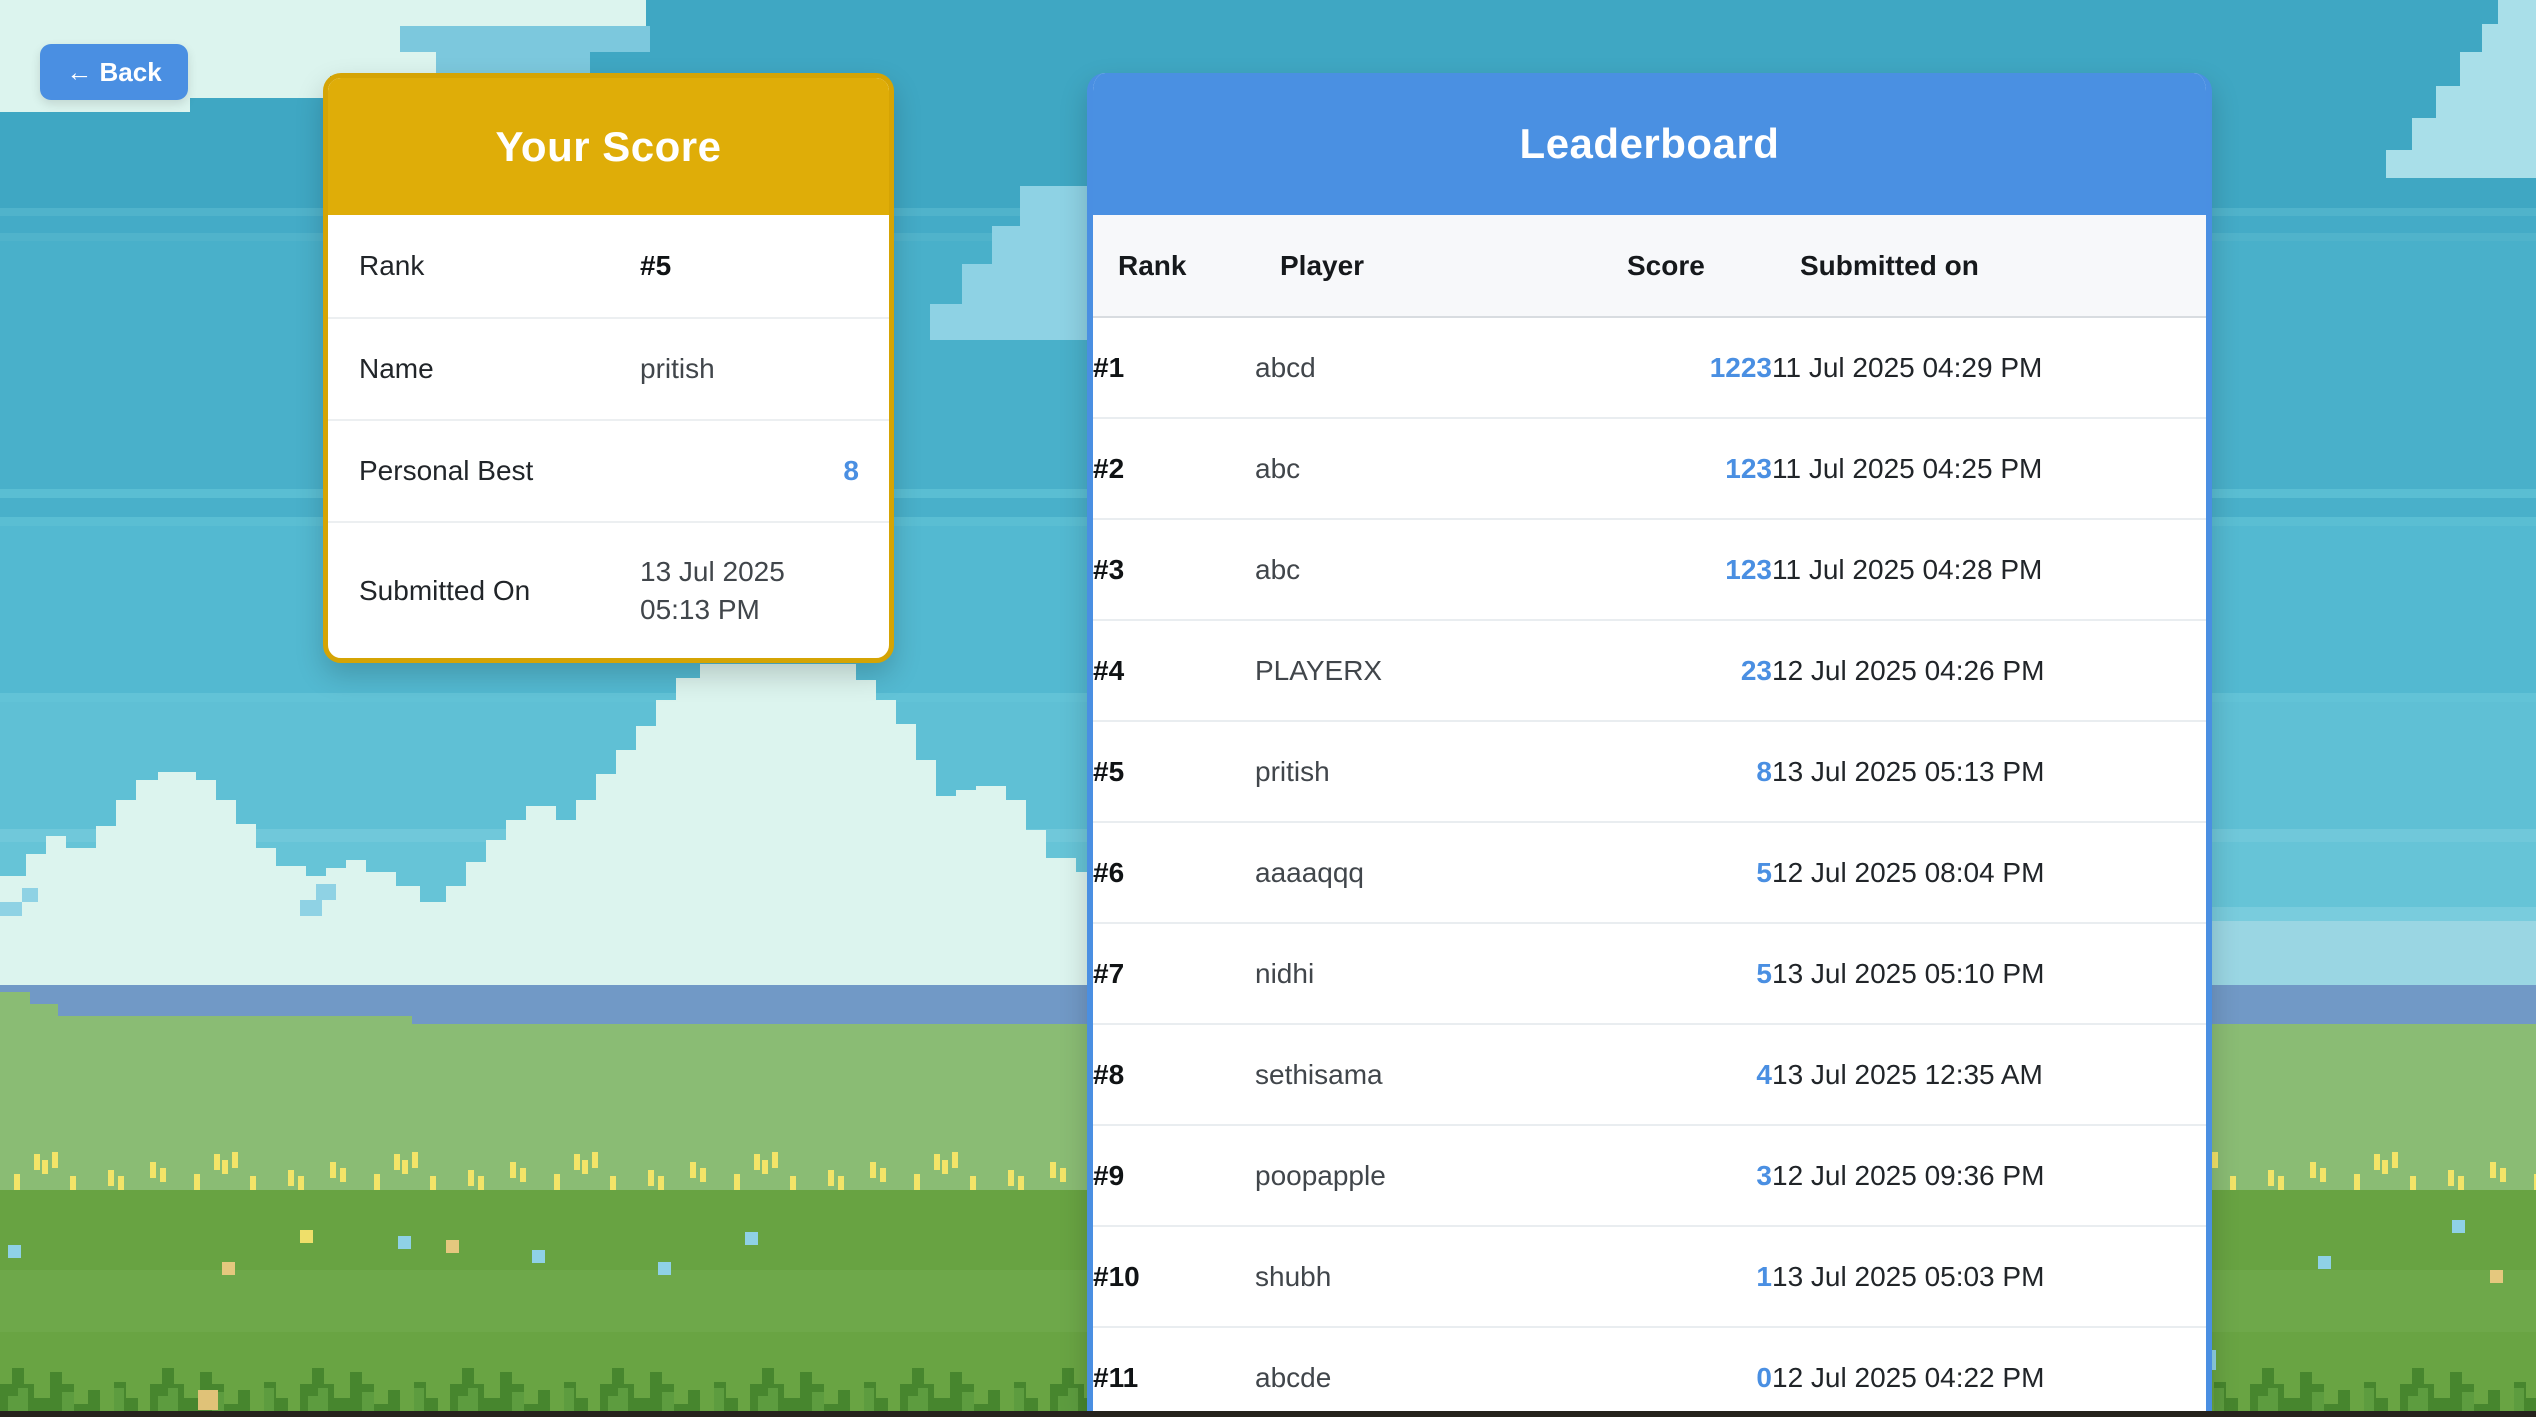  I want to click on score-row-rank: Rank #5, so click(608, 266).